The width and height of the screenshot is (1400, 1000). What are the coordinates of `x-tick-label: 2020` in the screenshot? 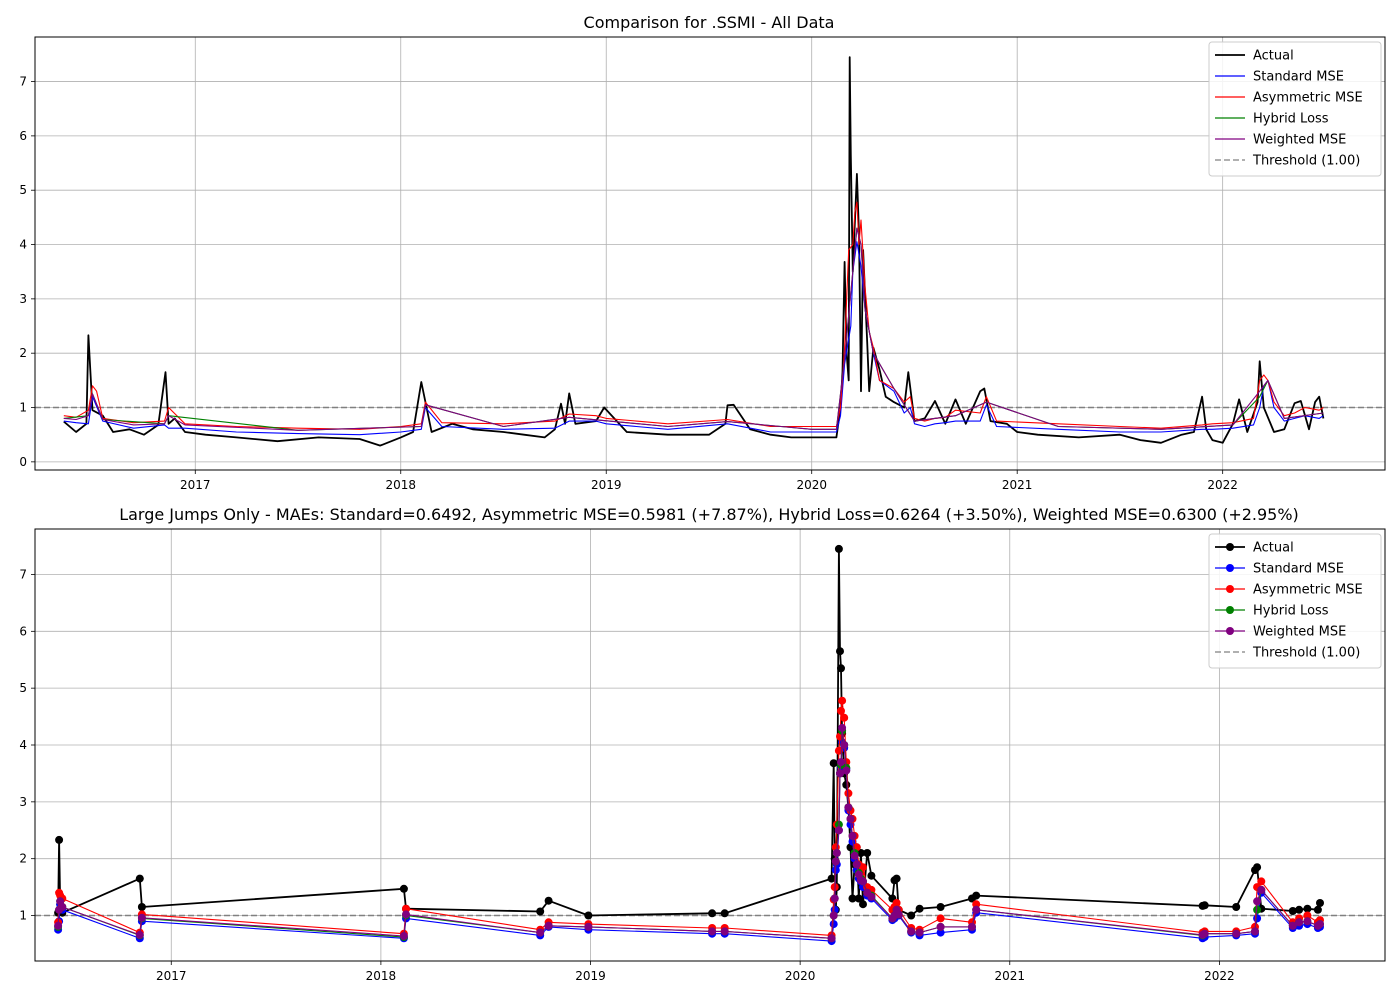 It's located at (811, 485).